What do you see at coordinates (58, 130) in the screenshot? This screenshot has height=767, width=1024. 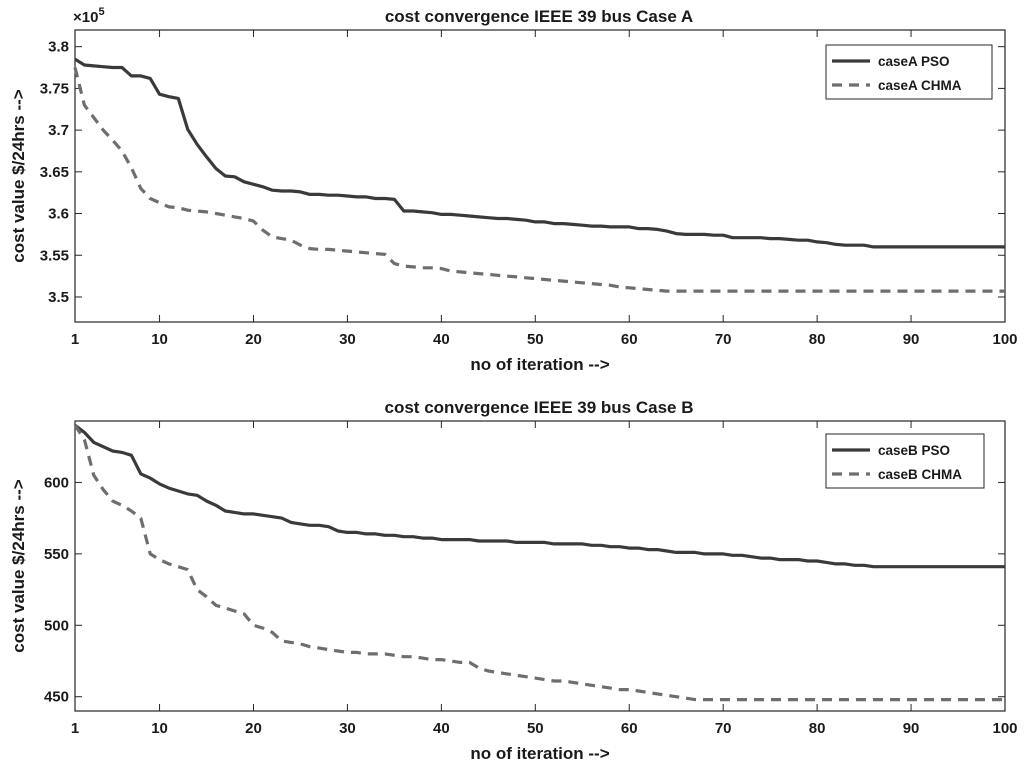 I see `y-tick-label: 3.7` at bounding box center [58, 130].